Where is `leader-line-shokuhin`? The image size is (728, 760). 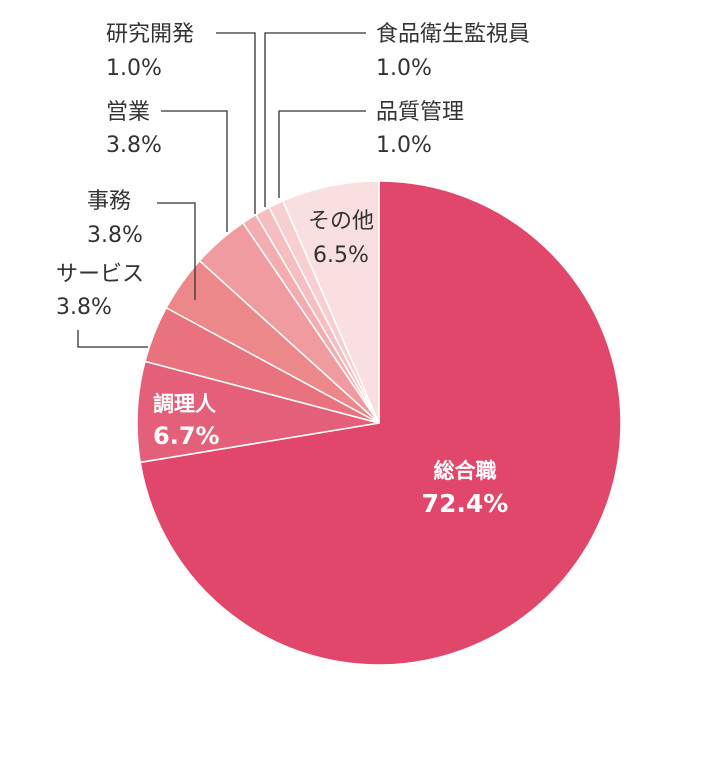
leader-line-shokuhin is located at coordinates (315, 119).